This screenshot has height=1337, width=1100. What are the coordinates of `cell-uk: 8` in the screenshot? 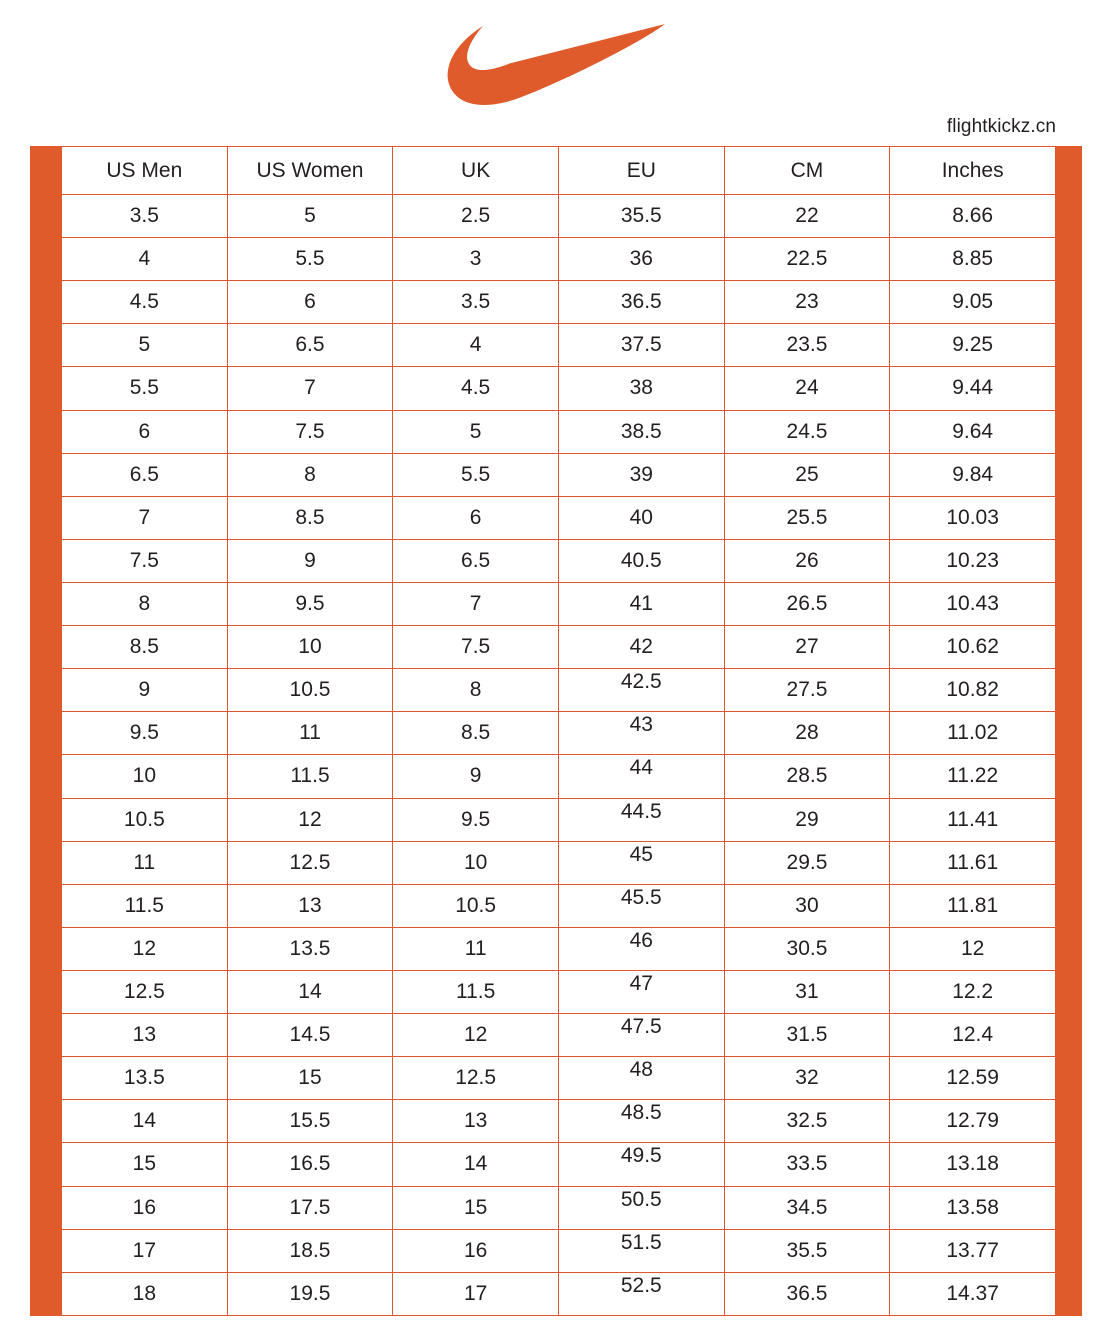 It's located at (475, 690).